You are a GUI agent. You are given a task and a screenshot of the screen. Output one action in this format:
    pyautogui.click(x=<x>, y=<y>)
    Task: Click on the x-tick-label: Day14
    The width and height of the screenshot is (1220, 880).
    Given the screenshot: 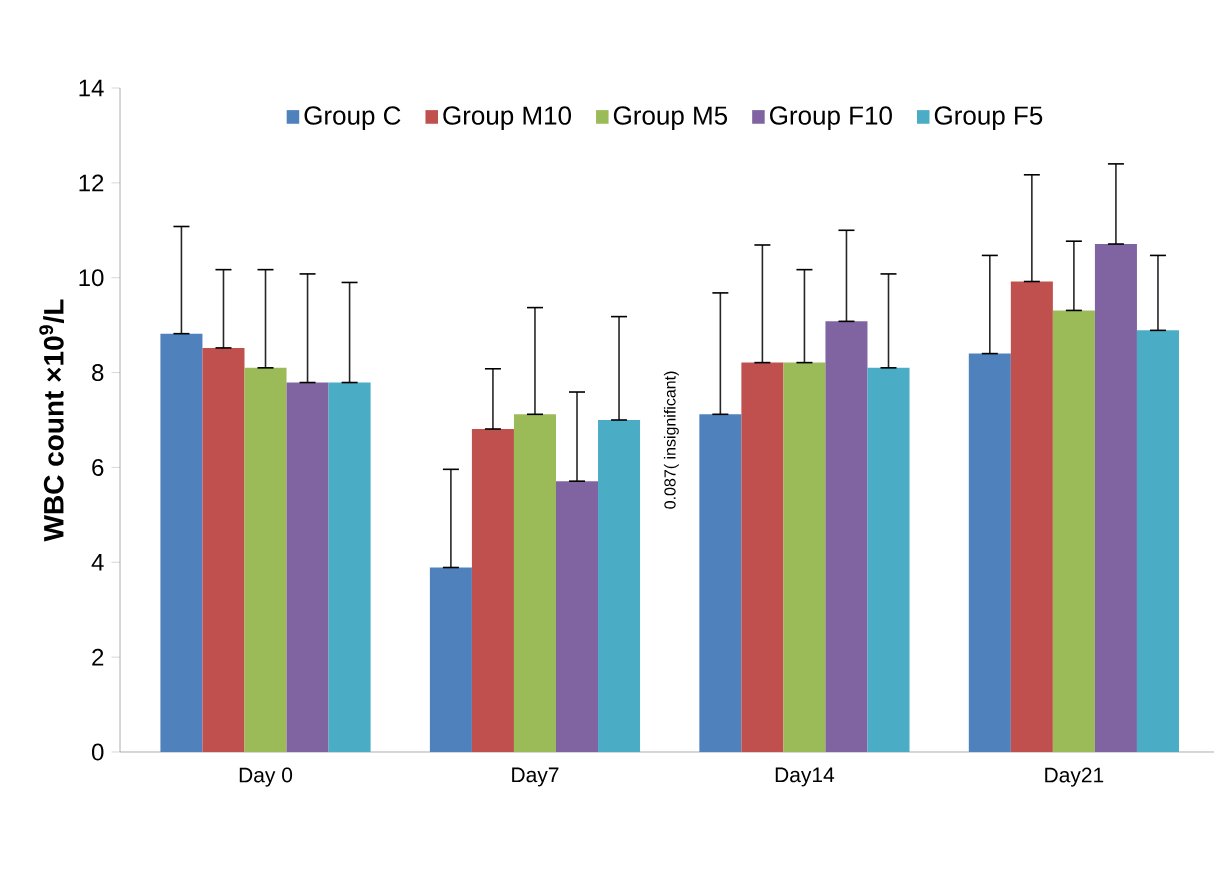 What is the action you would take?
    pyautogui.click(x=805, y=777)
    